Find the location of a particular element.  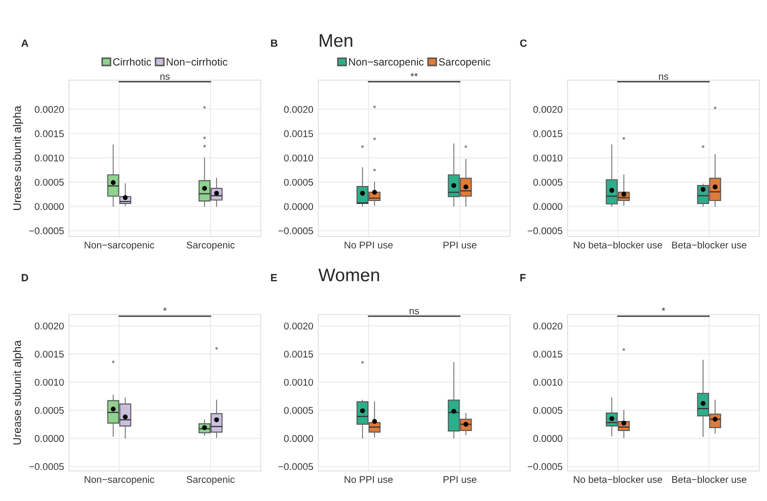

legend-label: Non−cirrhotic is located at coordinates (197, 62).